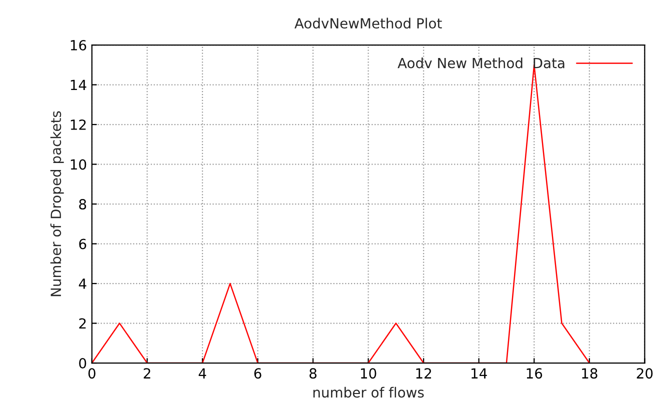  What do you see at coordinates (147, 373) in the screenshot?
I see `x-tick-label: 2` at bounding box center [147, 373].